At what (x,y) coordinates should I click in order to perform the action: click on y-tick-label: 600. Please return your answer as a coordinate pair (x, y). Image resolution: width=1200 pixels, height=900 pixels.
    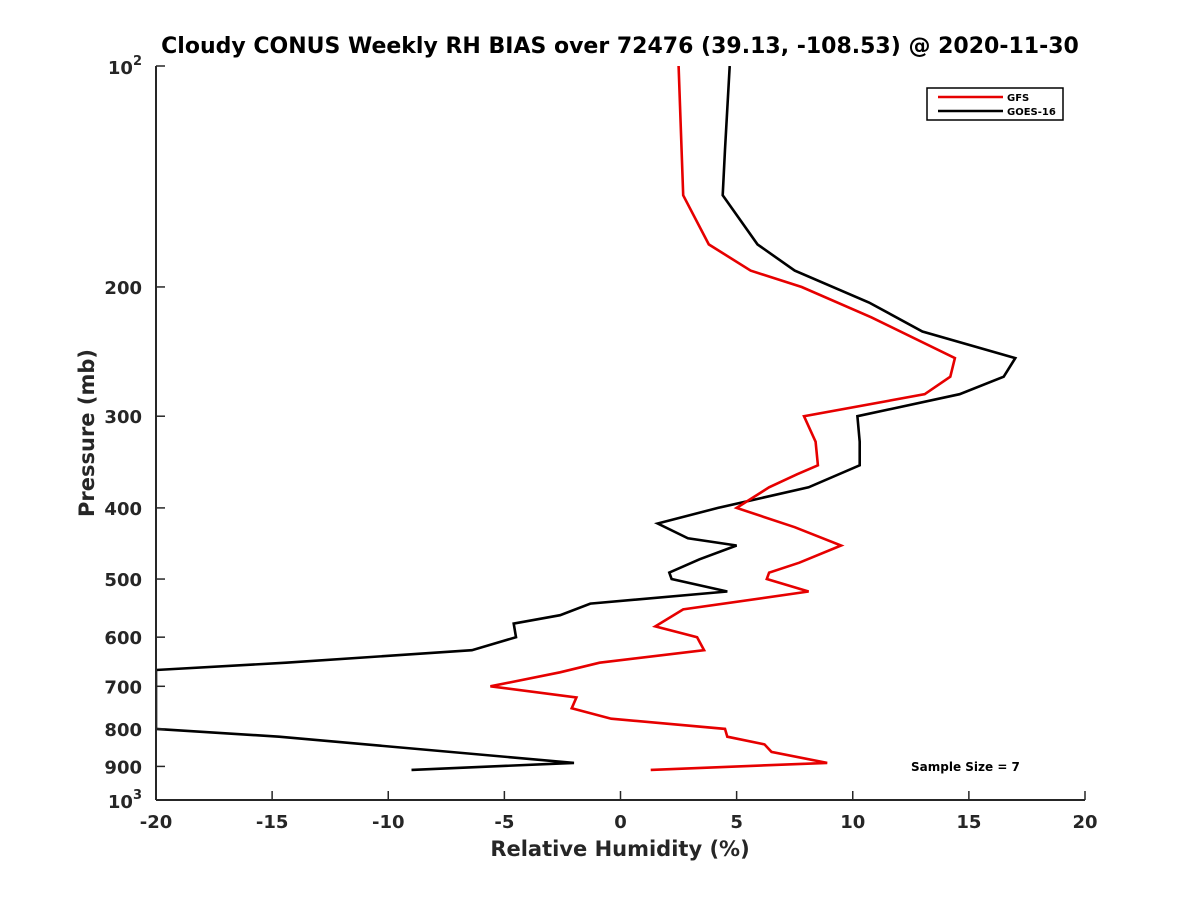
    Looking at the image, I should click on (123, 638).